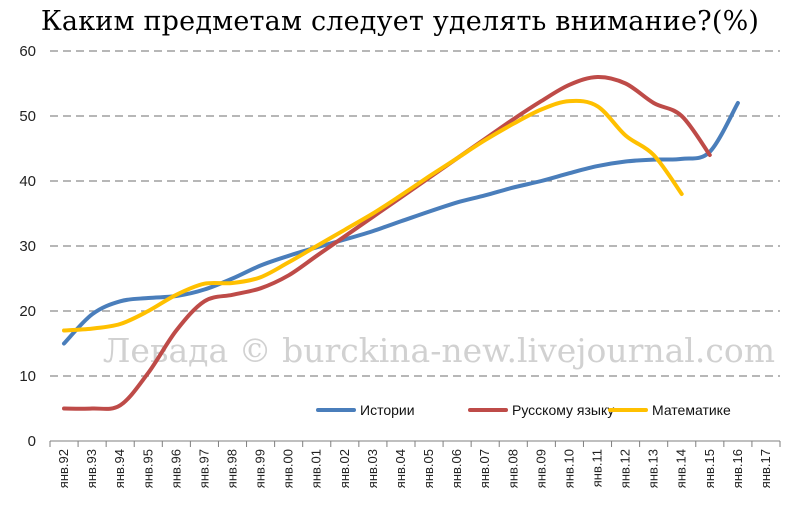 The width and height of the screenshot is (800, 515). I want to click on x-tick-label: янв.02, so click(344, 468).